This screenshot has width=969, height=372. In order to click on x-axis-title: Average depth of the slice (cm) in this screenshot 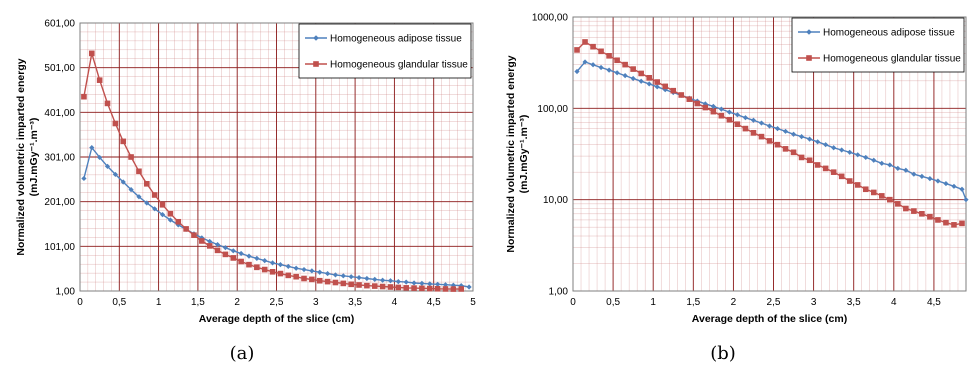, I will do `click(769, 319)`.